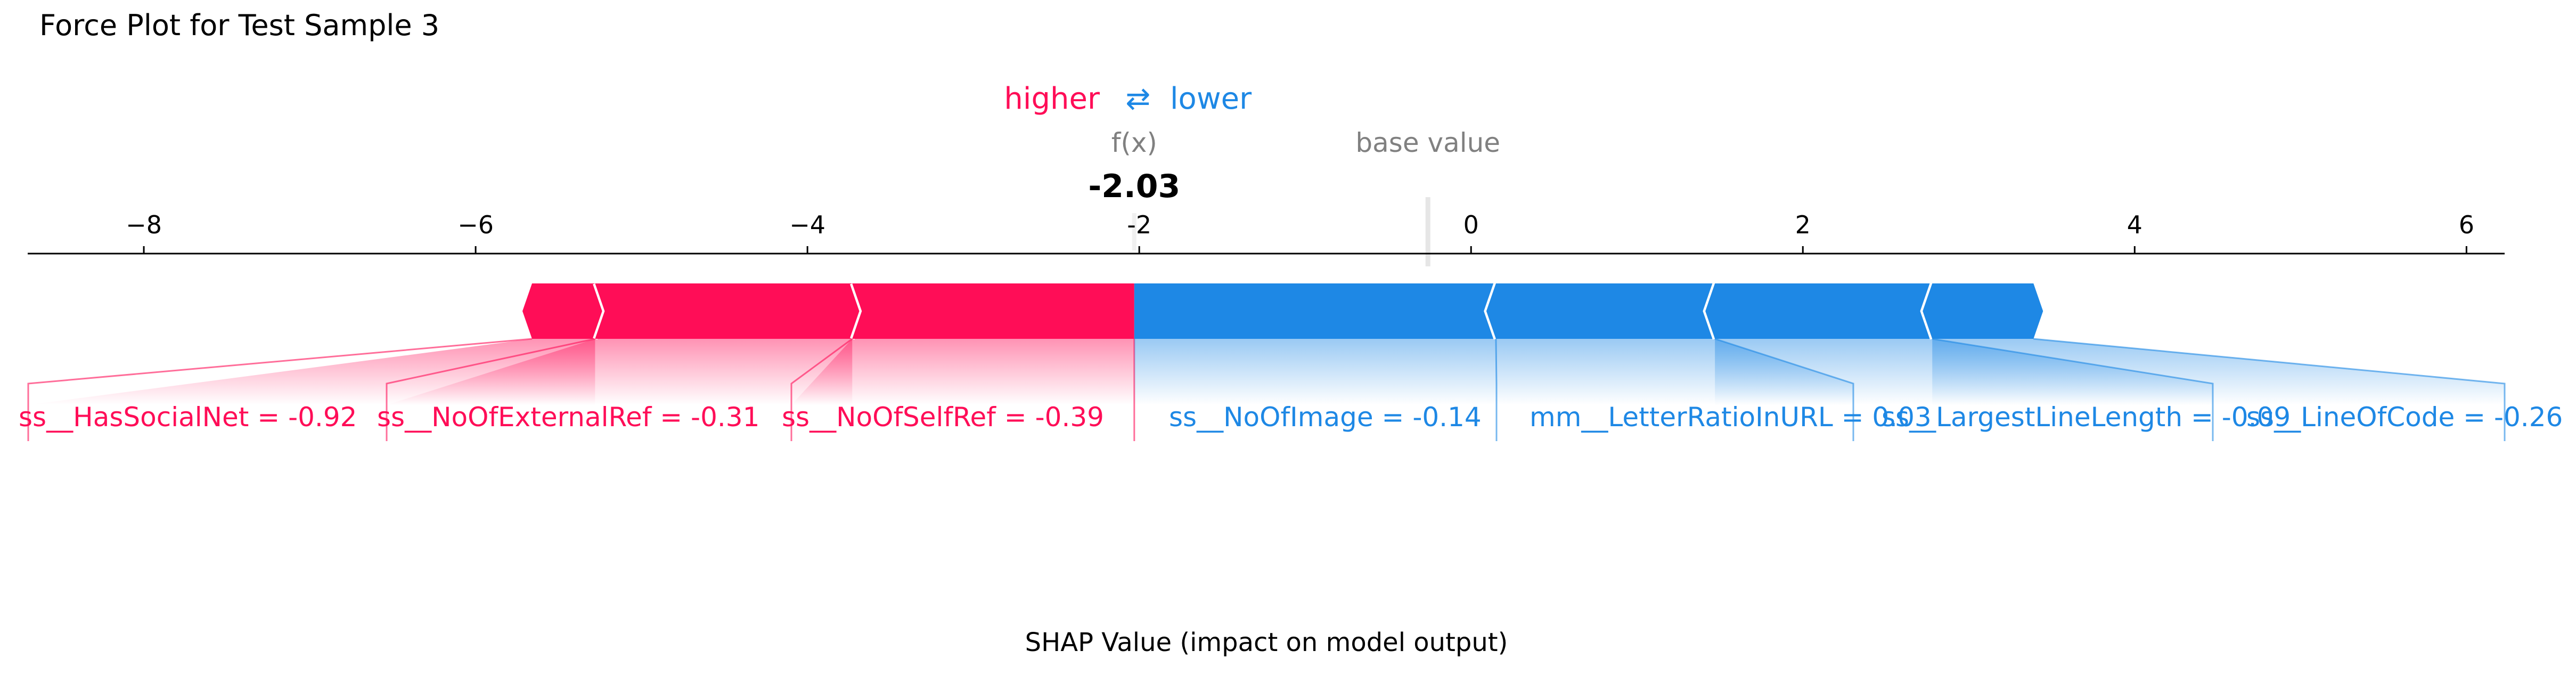 Image resolution: width=2576 pixels, height=675 pixels. What do you see at coordinates (1427, 142) in the screenshot?
I see `base-value-label: base value` at bounding box center [1427, 142].